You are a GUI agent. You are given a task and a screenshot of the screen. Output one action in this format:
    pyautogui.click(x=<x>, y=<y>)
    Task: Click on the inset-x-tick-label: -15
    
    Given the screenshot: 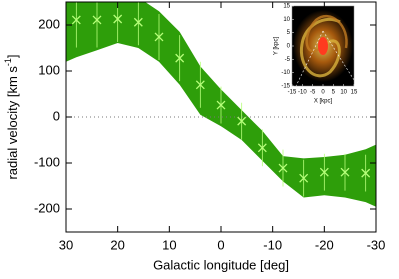 What is the action you would take?
    pyautogui.click(x=292, y=93)
    